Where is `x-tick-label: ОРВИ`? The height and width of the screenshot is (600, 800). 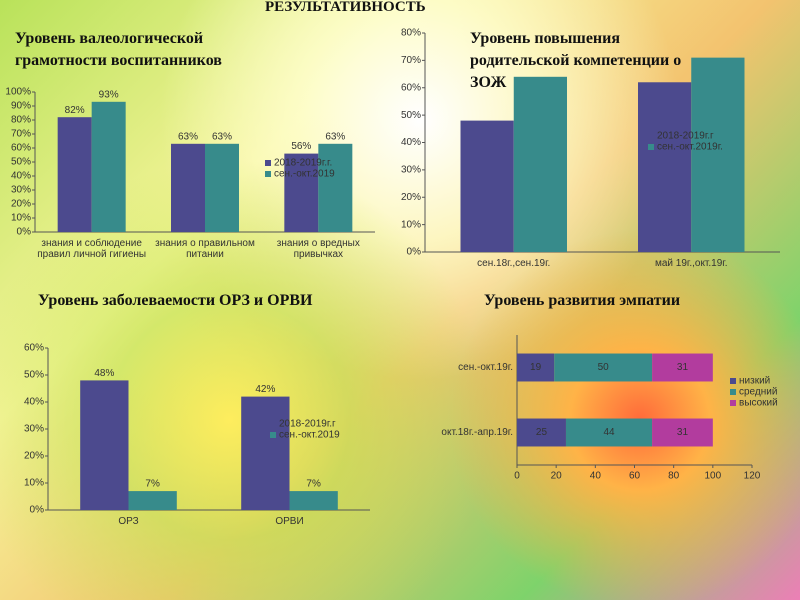 x-tick-label: ОРВИ is located at coordinates (289, 521).